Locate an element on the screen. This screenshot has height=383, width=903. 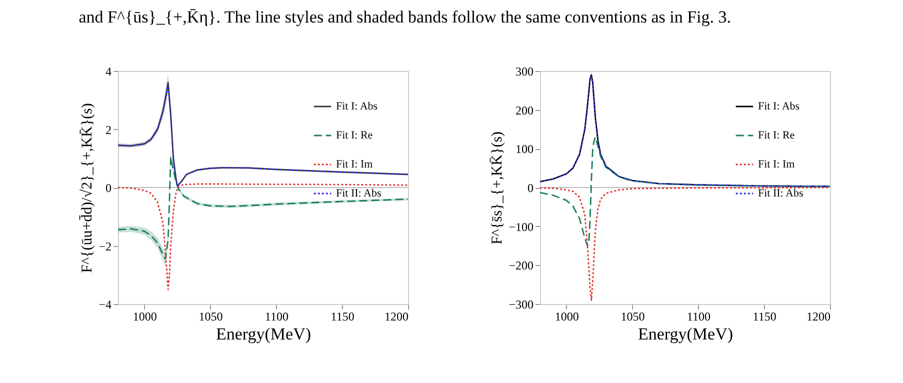
y-tick-label: 100 is located at coordinates (525, 149).